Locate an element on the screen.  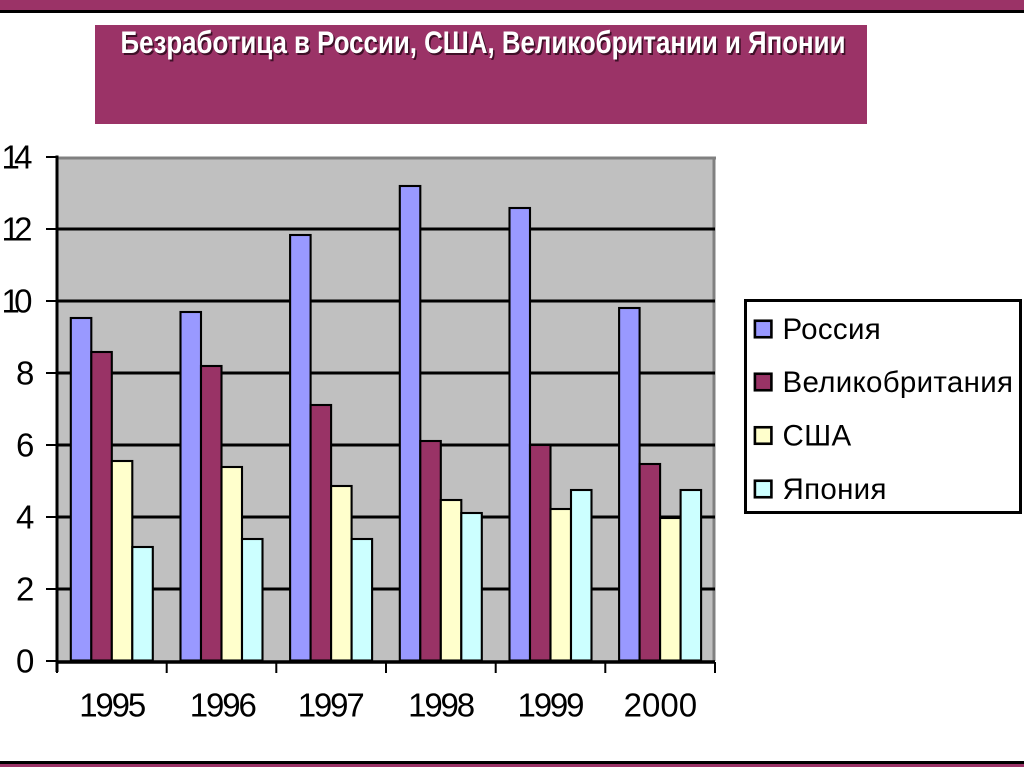
svg-text: Великобритания is located at coordinates (898, 382).